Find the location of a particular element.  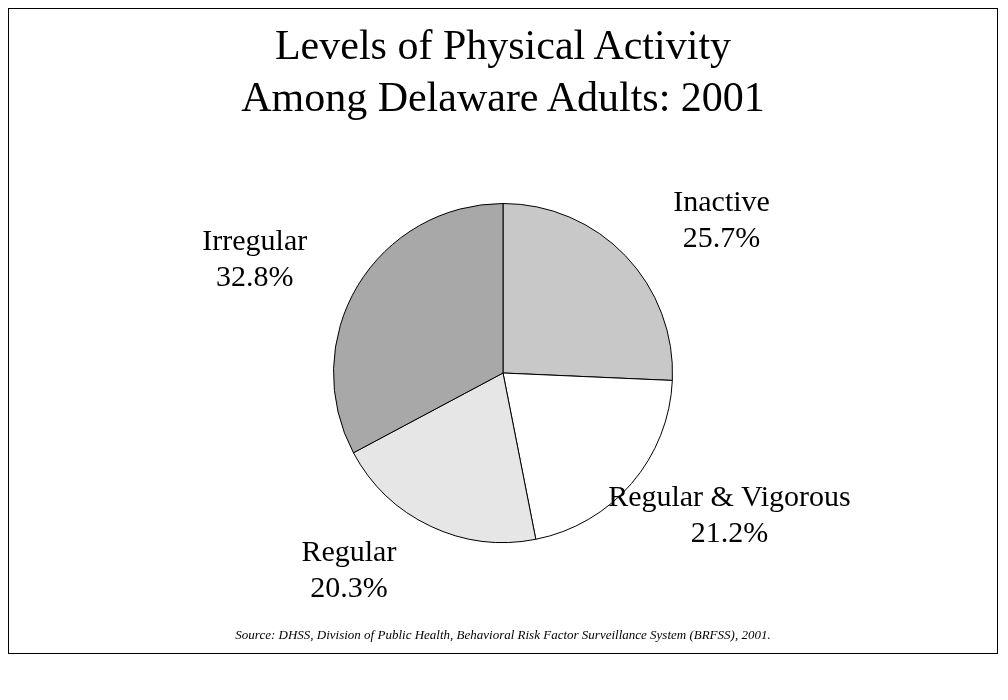

data-label: 20.3% is located at coordinates (349, 587).